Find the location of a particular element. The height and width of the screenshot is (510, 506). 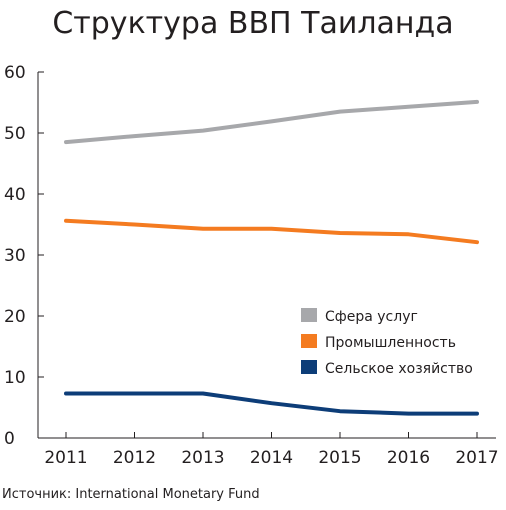

y-tick-label: 10 is located at coordinates (15, 378).